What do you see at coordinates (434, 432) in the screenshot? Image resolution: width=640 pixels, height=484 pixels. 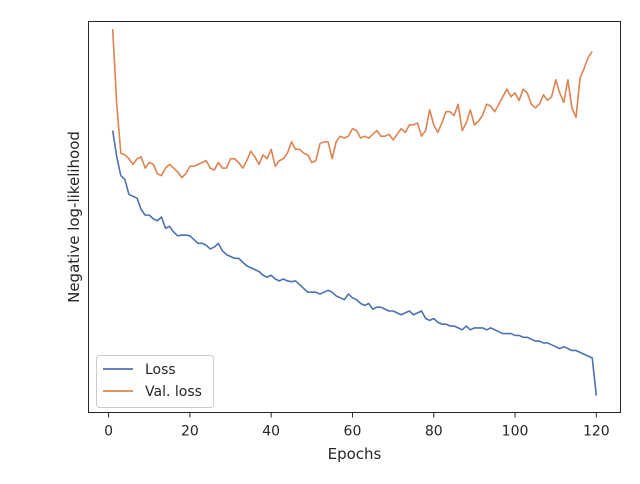 I see `x-tick-label: 80` at bounding box center [434, 432].